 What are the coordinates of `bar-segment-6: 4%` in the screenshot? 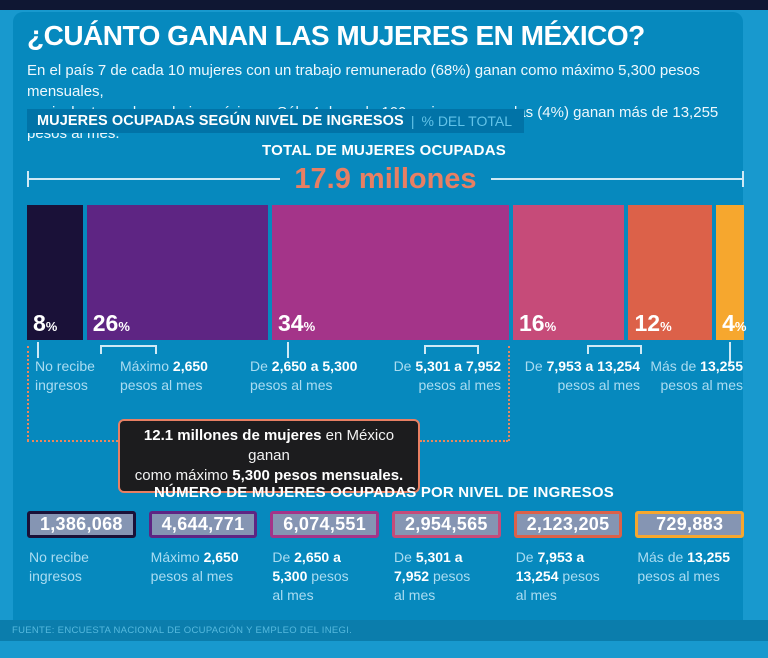 It's located at (731, 272).